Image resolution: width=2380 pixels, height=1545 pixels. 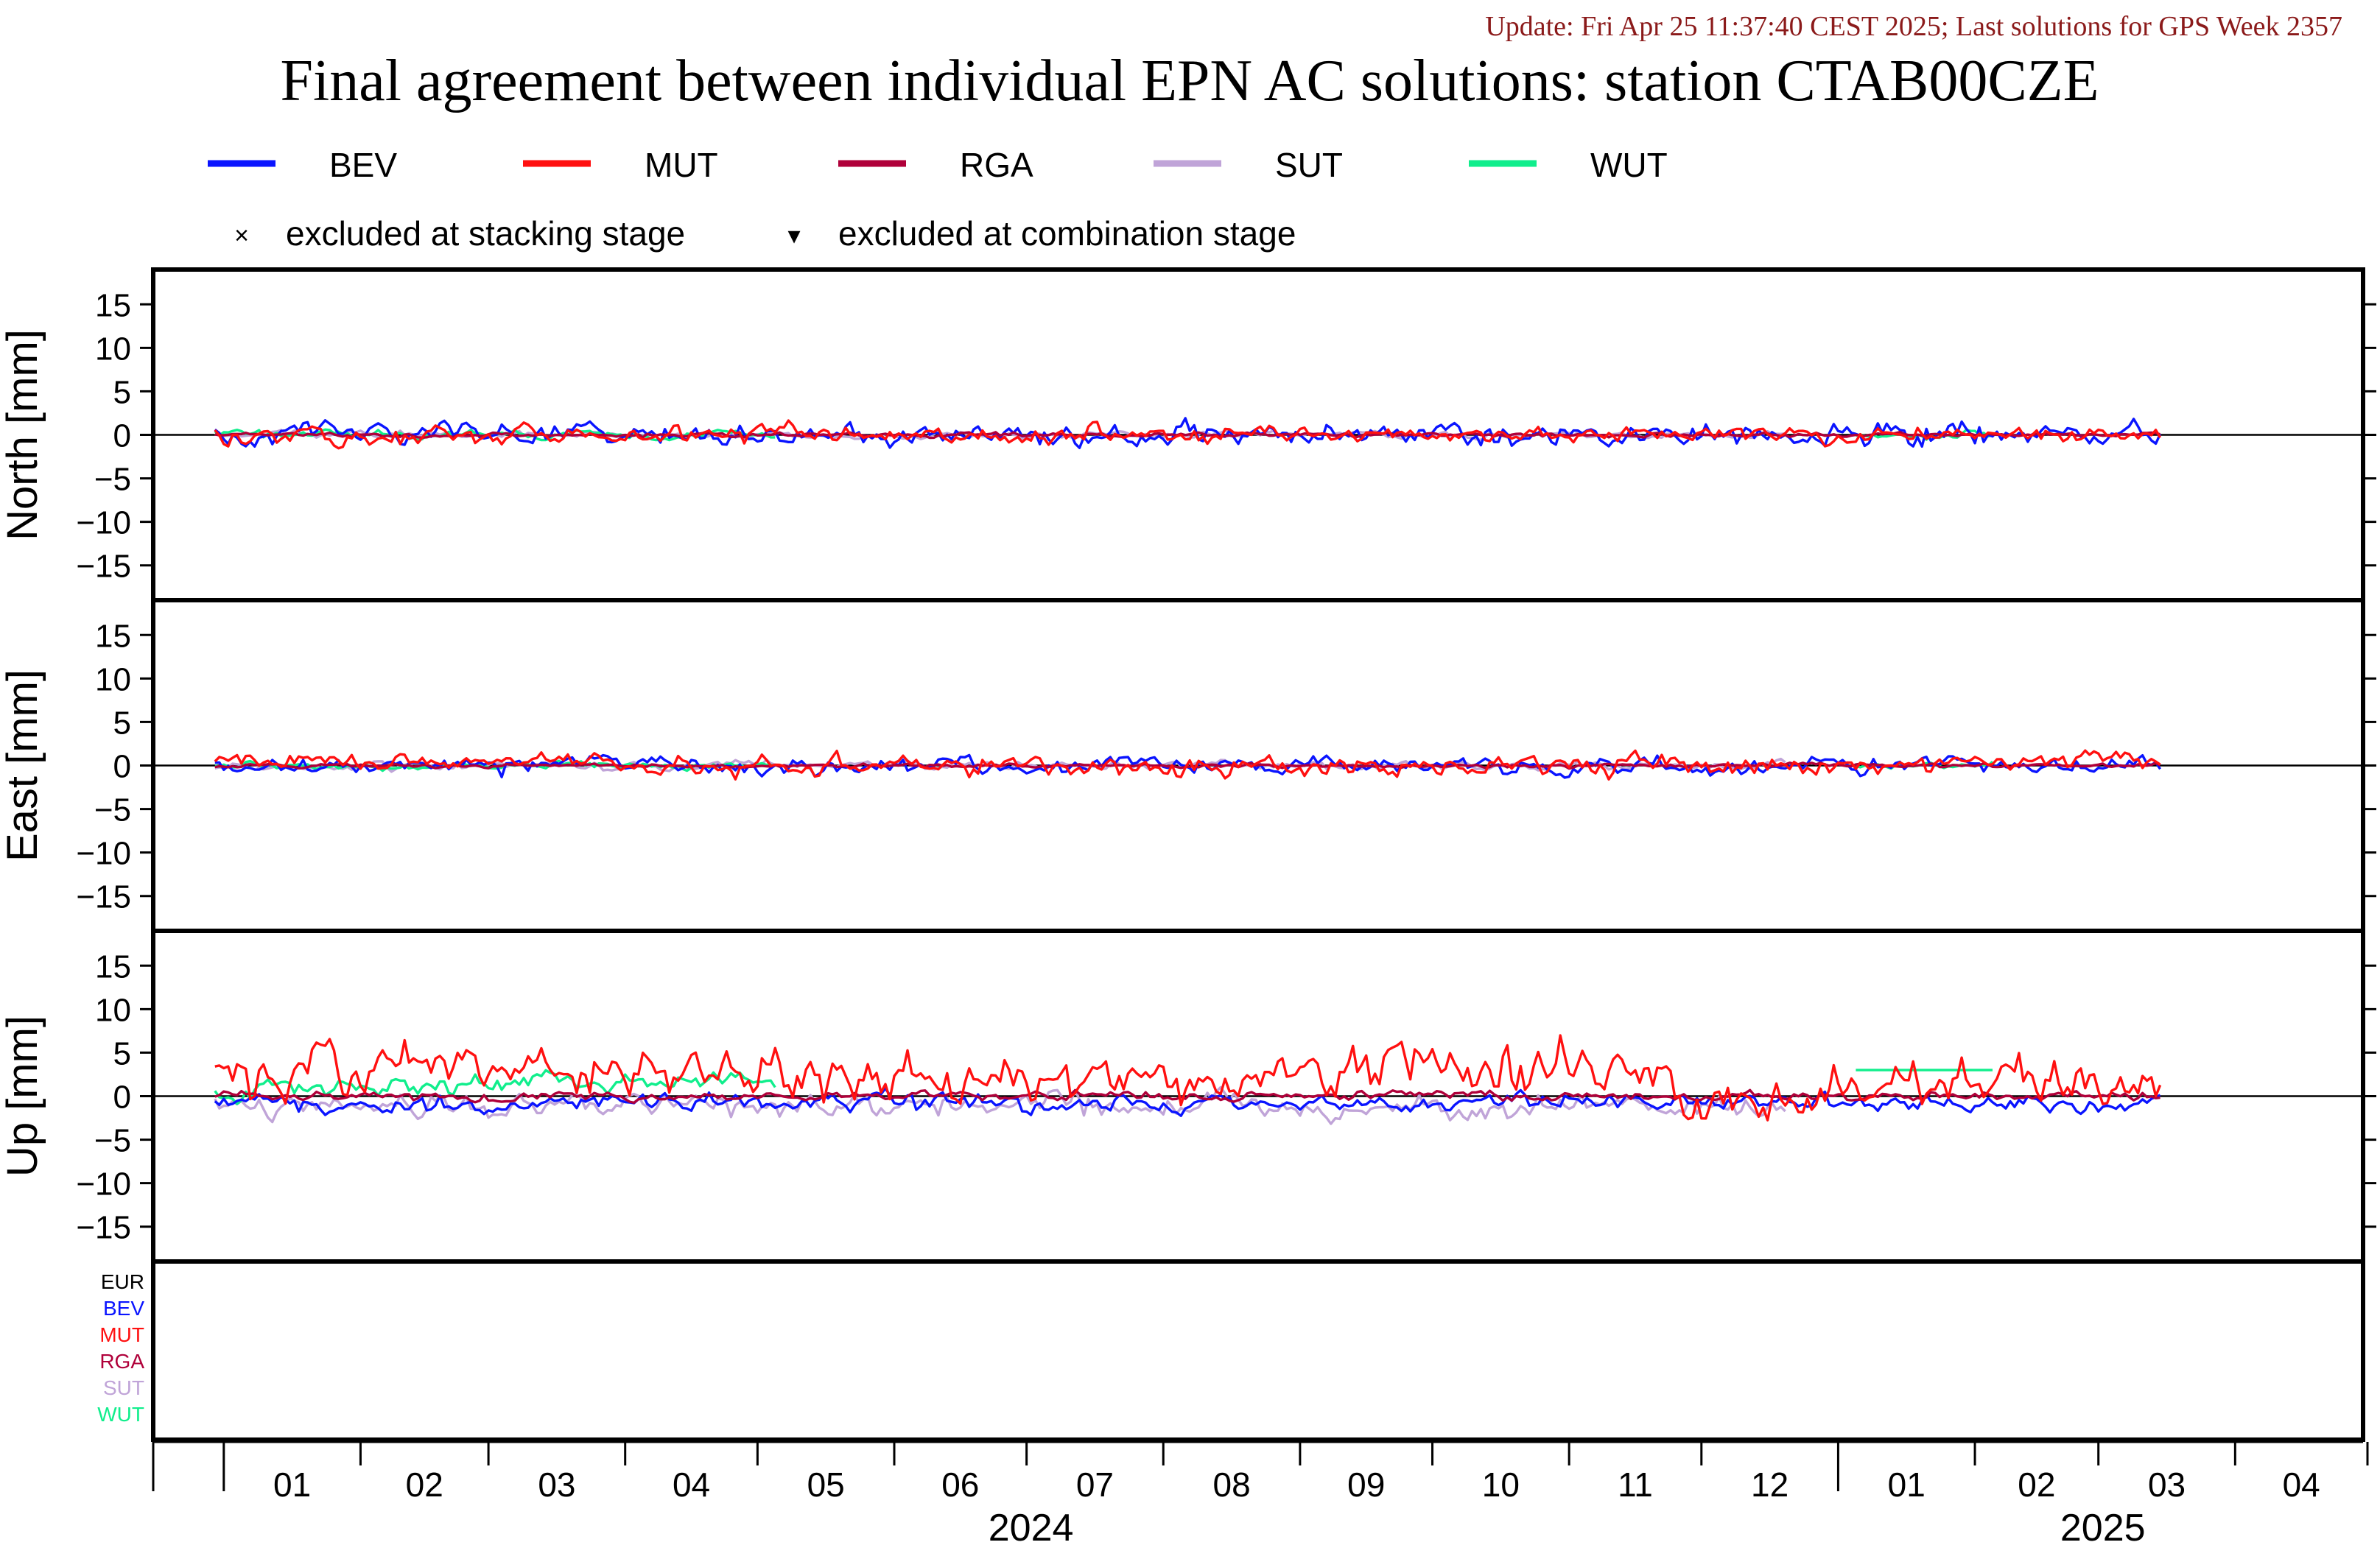 What do you see at coordinates (121, 1335) in the screenshot?
I see `reference-label-mut: MUT` at bounding box center [121, 1335].